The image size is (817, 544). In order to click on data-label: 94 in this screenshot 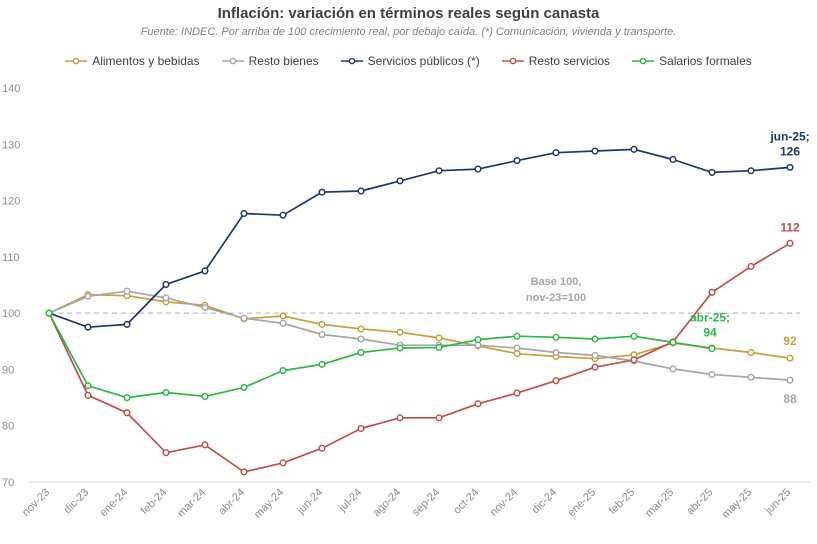, I will do `click(710, 333)`.